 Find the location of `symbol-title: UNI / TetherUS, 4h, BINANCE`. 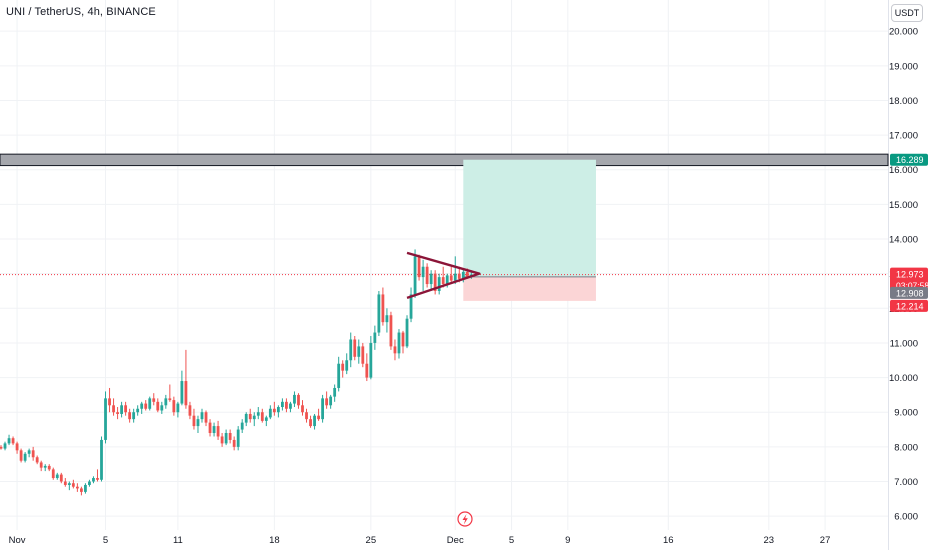

symbol-title: UNI / TetherUS, 4h, BINANCE is located at coordinates (81, 12).